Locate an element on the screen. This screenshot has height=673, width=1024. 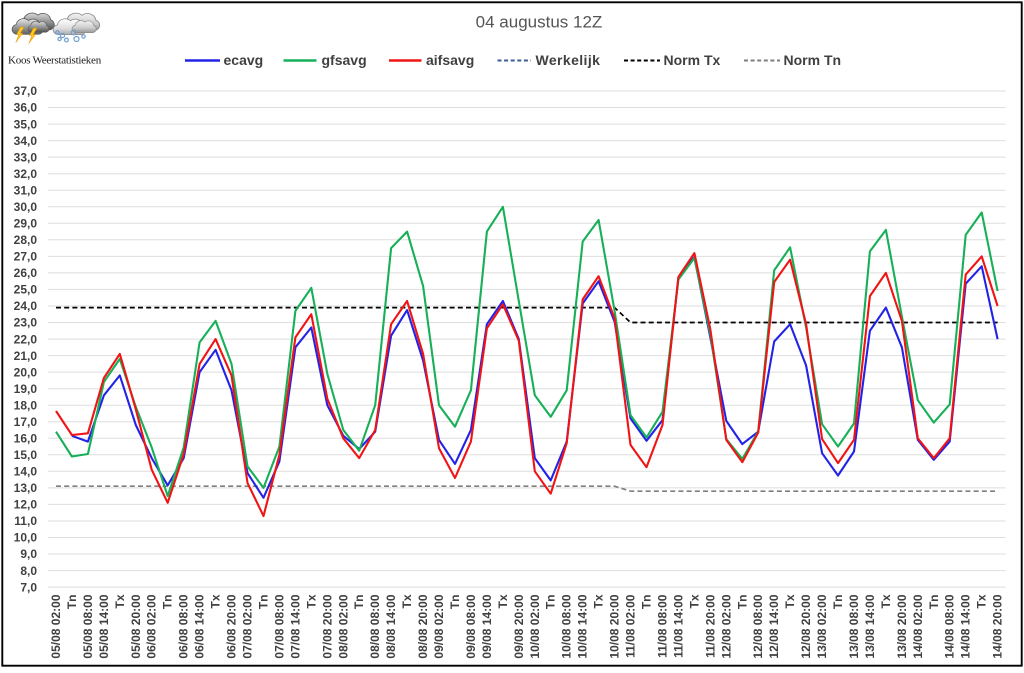
svg-text: 26,0 is located at coordinates (26, 273).